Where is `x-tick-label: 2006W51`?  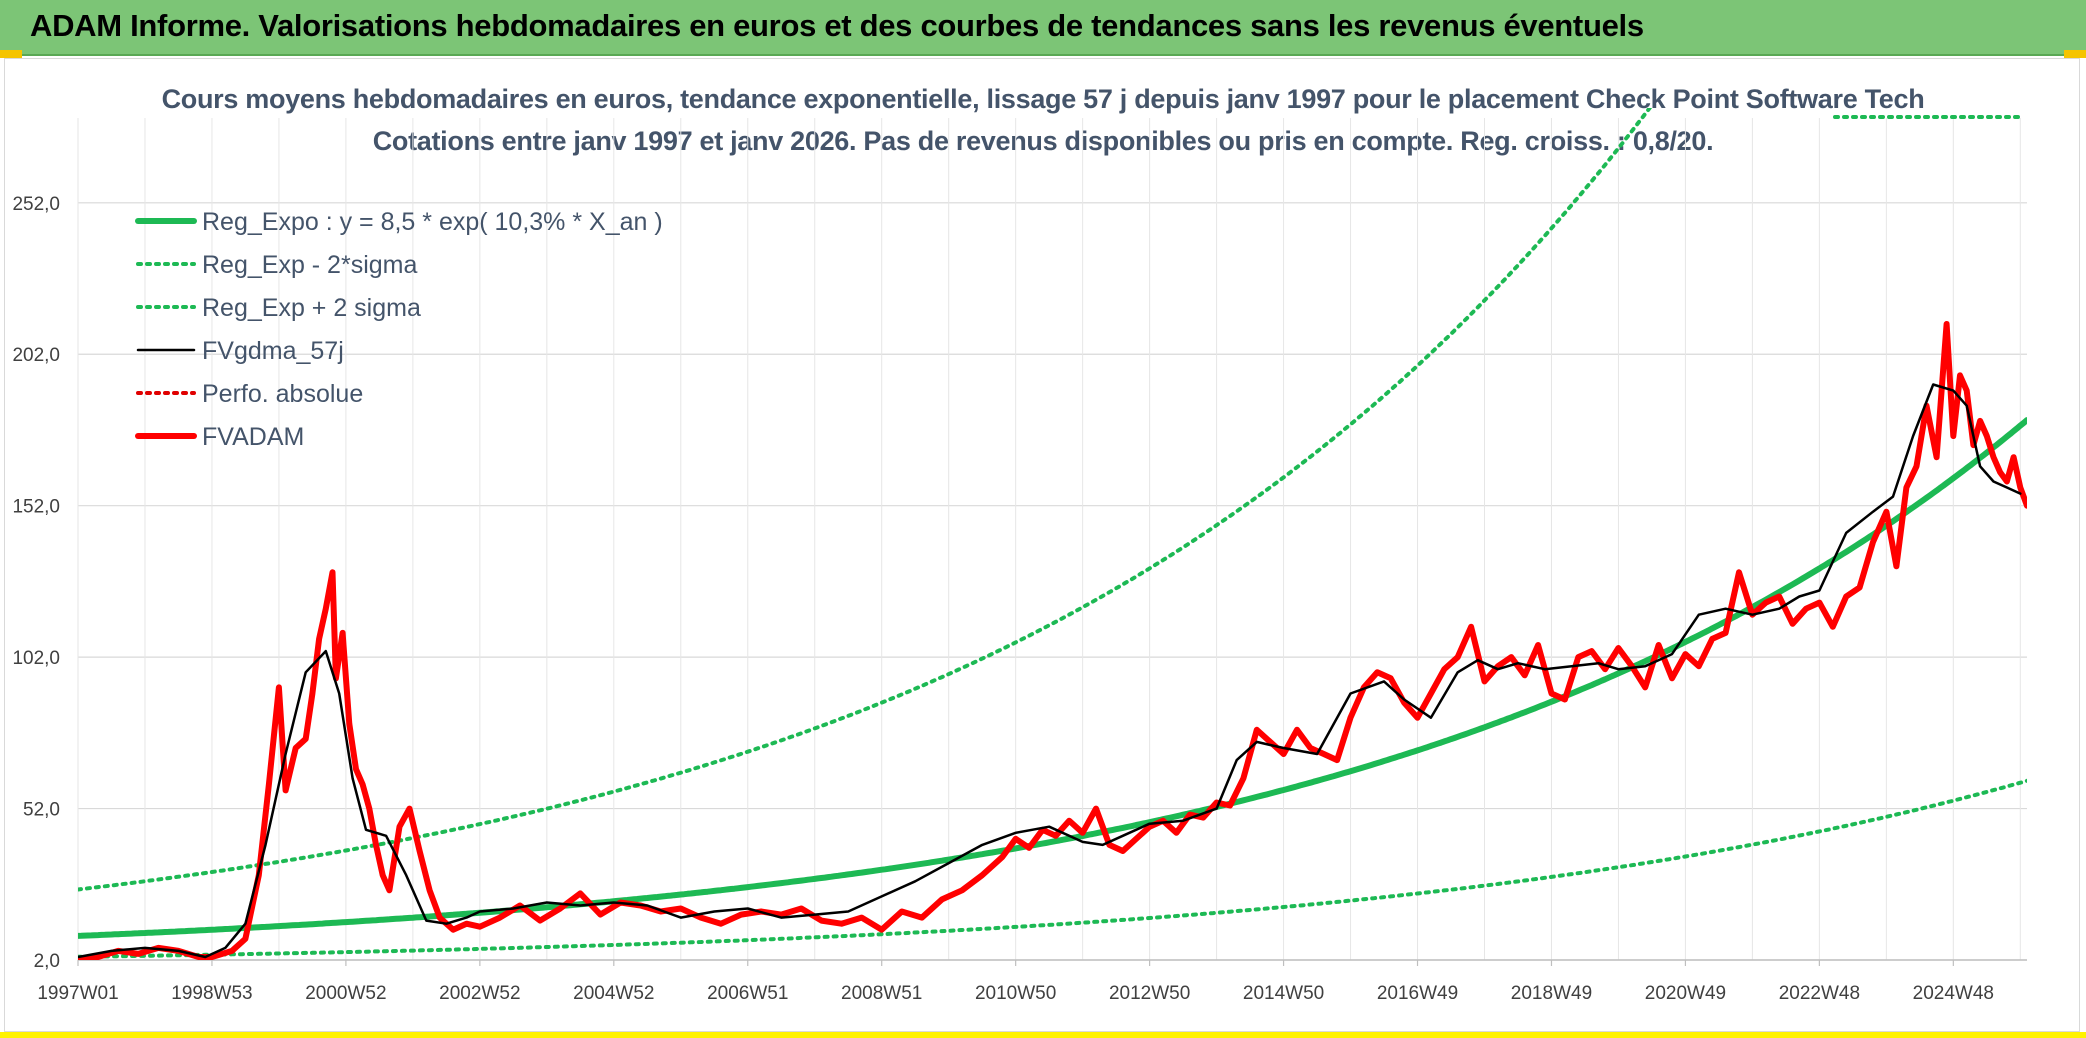 x-tick-label: 2006W51 is located at coordinates (747, 993).